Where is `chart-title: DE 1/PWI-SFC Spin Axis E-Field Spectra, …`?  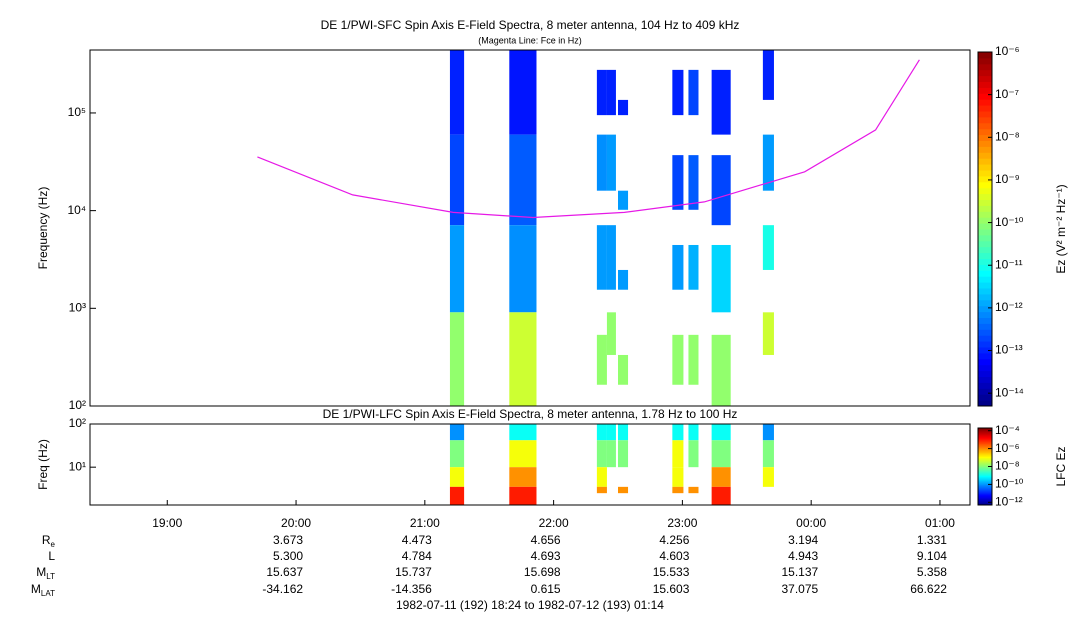 chart-title: DE 1/PWI-SFC Spin Axis E-Field Spectra, … is located at coordinates (530, 25).